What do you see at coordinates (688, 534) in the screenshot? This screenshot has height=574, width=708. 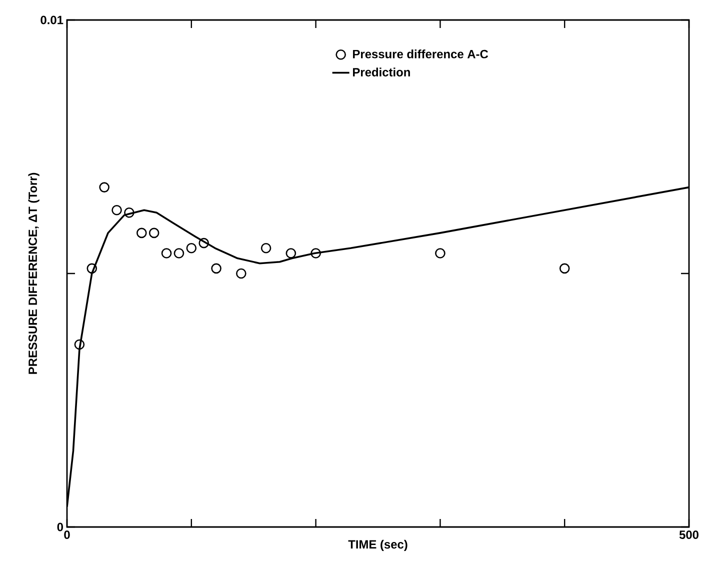 I see `x-tick-label: 500` at bounding box center [688, 534].